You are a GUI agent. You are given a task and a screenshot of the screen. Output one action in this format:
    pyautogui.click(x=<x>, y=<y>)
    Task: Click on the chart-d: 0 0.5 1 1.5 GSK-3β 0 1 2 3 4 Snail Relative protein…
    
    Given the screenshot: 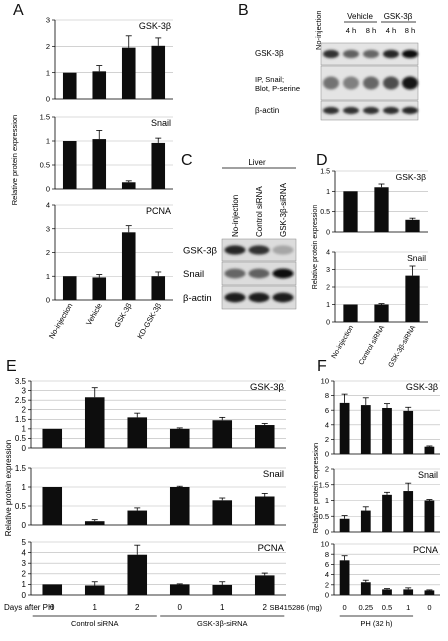 What is the action you would take?
    pyautogui.click(x=370, y=268)
    